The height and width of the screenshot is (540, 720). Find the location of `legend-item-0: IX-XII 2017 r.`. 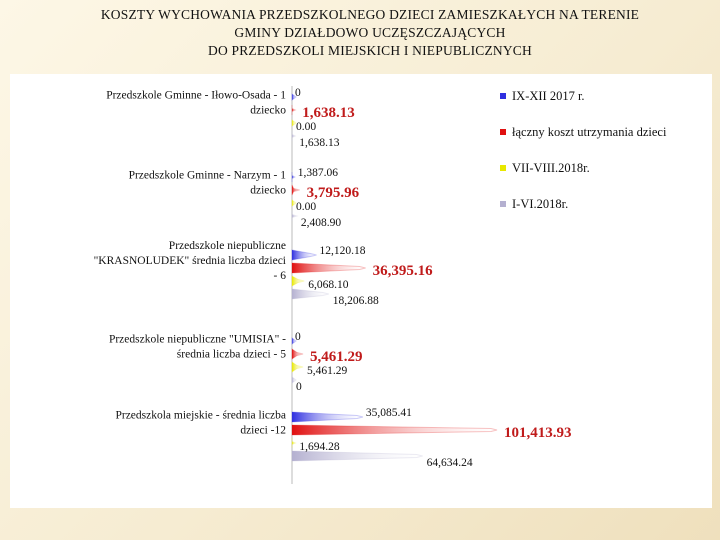

legend-item-0: IX-XII 2017 r. is located at coordinates (548, 96).